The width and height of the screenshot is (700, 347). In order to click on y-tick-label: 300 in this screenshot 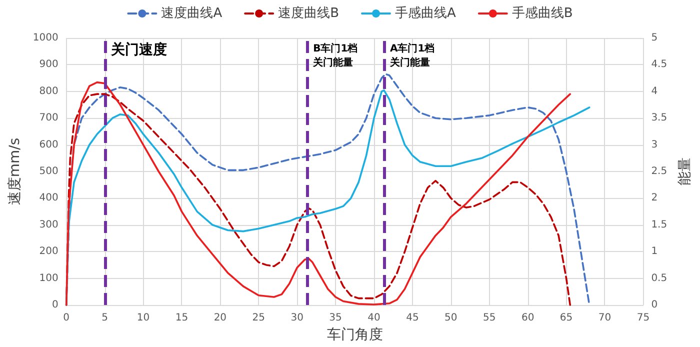, I will do `click(48, 224)`.